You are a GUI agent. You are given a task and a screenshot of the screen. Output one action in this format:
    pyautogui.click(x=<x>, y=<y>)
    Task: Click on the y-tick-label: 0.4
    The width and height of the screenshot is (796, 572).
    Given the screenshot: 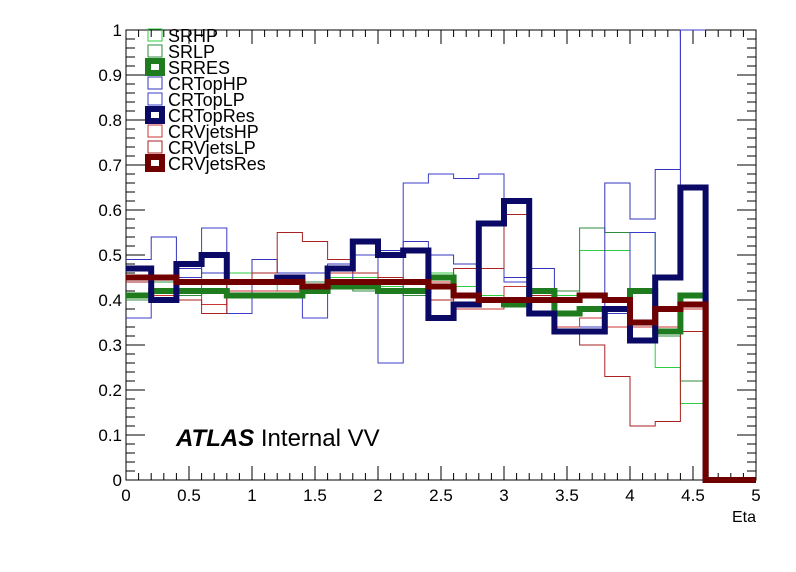 What is the action you would take?
    pyautogui.click(x=110, y=300)
    